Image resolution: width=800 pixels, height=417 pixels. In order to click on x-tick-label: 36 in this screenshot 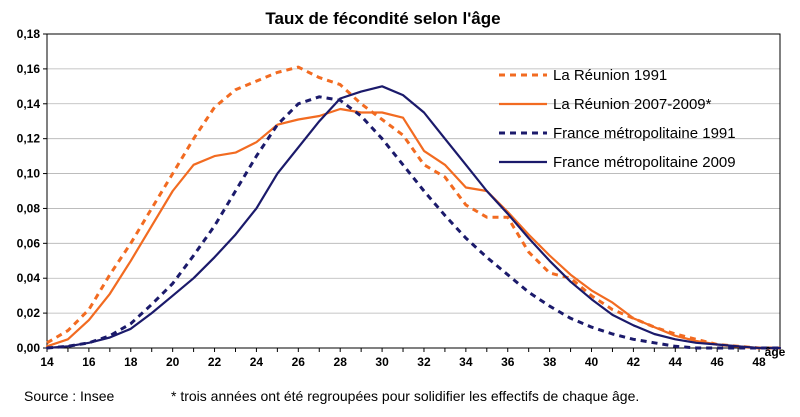, I will do `click(508, 362)`.